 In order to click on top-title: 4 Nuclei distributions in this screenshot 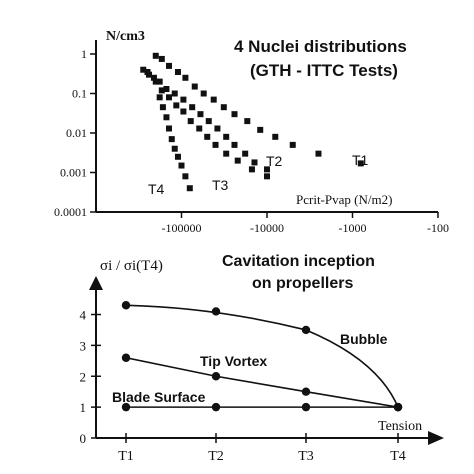, I will do `click(320, 46)`.